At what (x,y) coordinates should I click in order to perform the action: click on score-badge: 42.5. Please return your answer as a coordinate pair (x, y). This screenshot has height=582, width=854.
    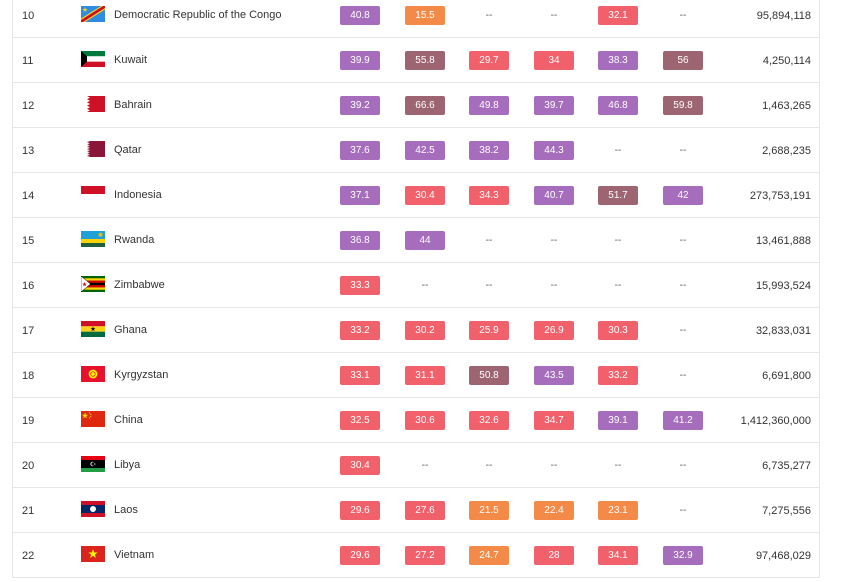
    Looking at the image, I should click on (425, 150).